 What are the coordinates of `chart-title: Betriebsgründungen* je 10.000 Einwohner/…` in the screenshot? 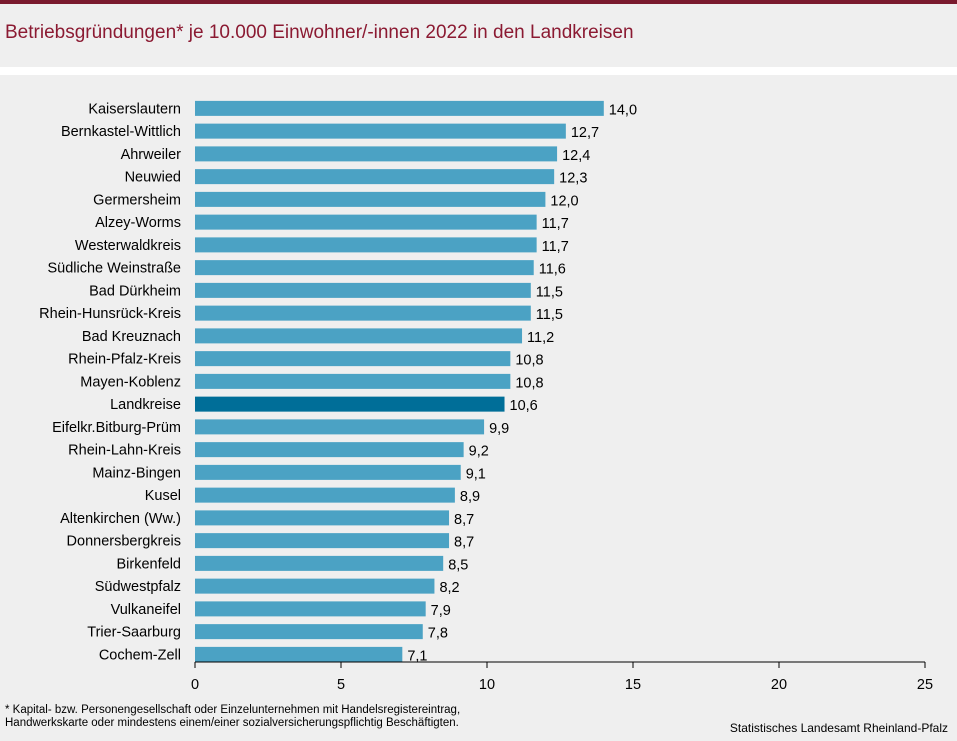 It's located at (319, 32).